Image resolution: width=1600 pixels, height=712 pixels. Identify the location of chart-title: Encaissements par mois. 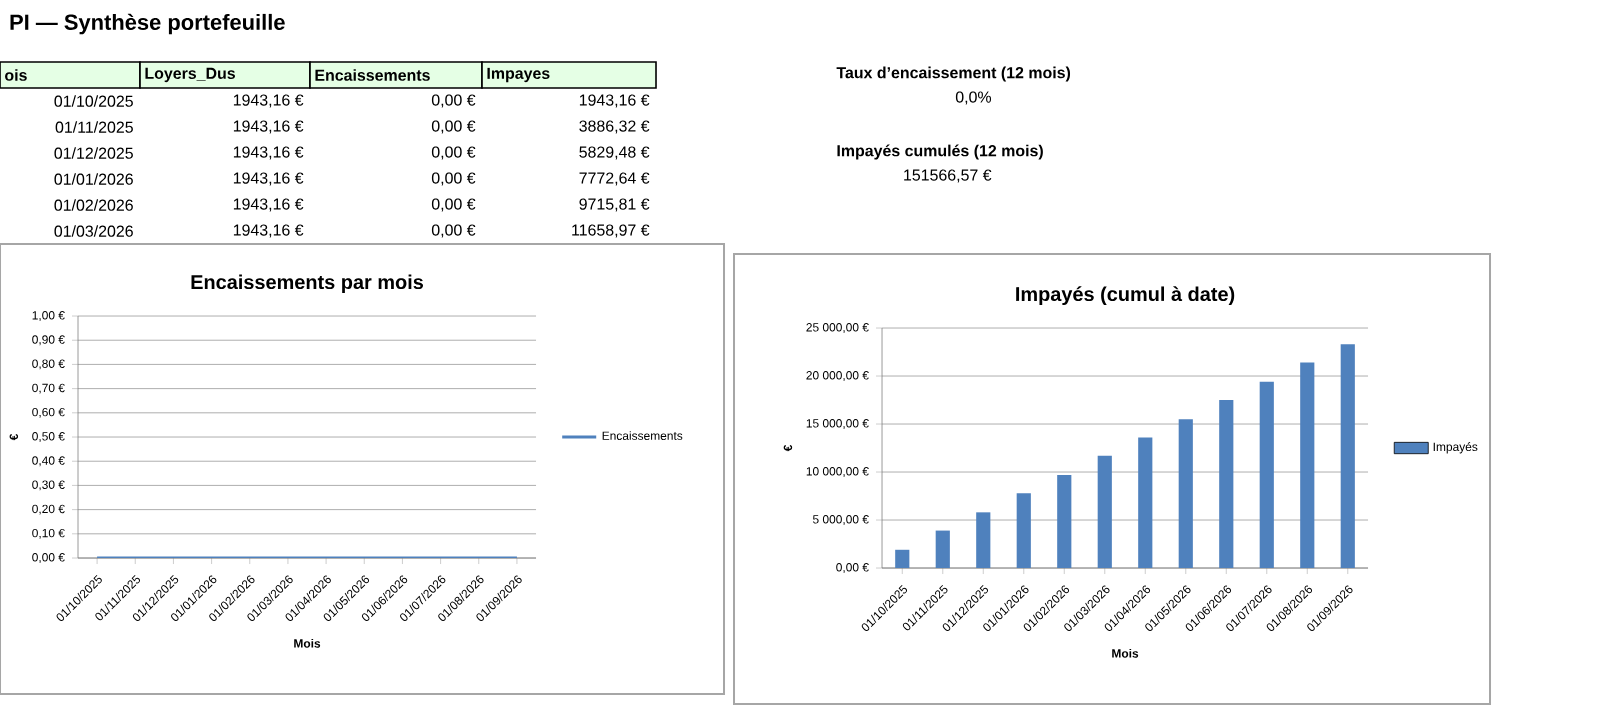
(307, 284).